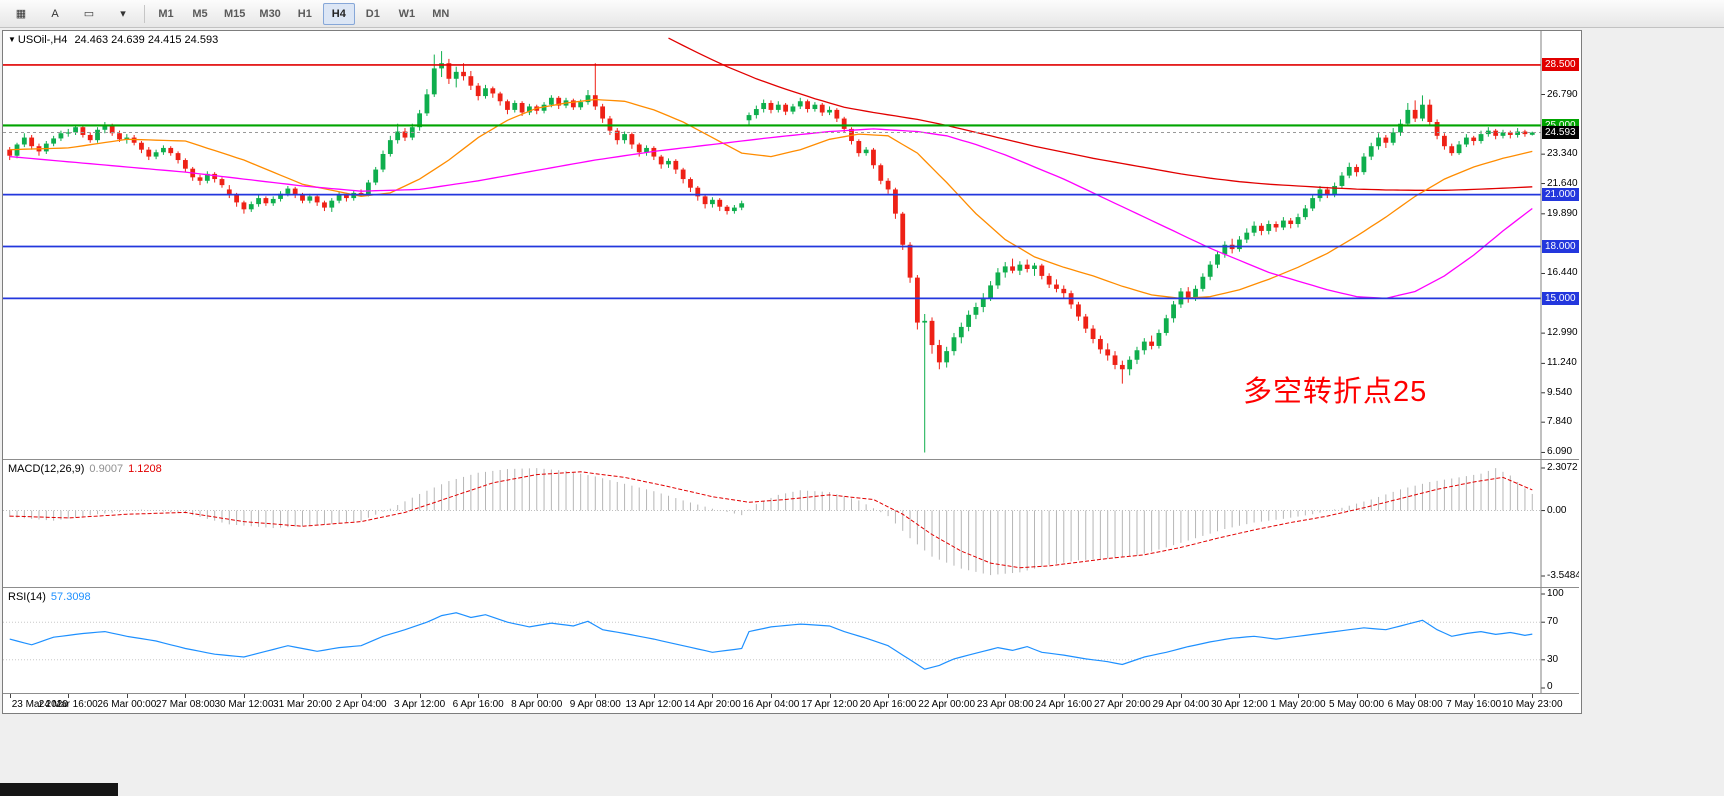 The image size is (1724, 796). What do you see at coordinates (771, 704) in the screenshot?
I see `time-axis-label: 16 Apr 04:00` at bounding box center [771, 704].